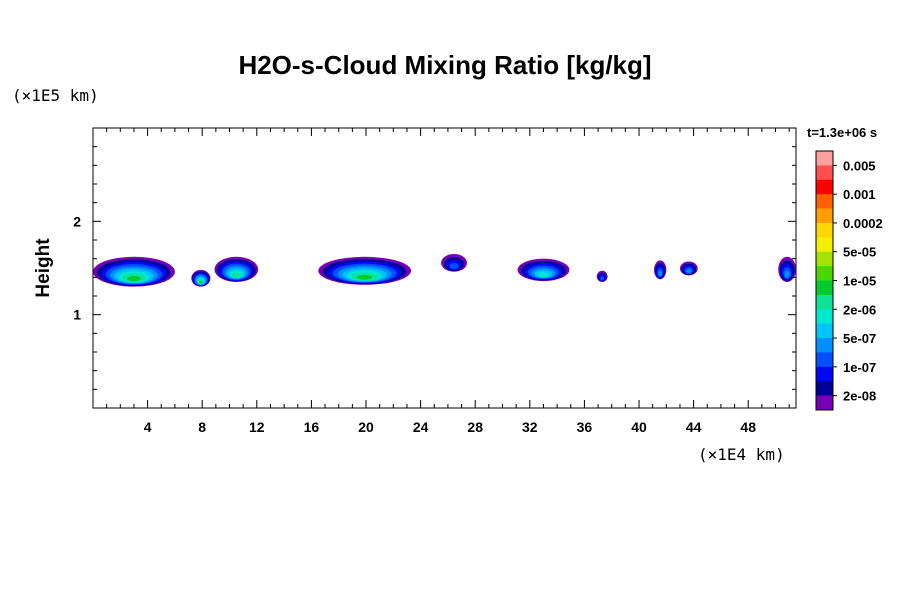 This screenshot has height=600, width=900. Describe the element at coordinates (859, 252) in the screenshot. I see `colorbar-label: 5e-05` at that location.